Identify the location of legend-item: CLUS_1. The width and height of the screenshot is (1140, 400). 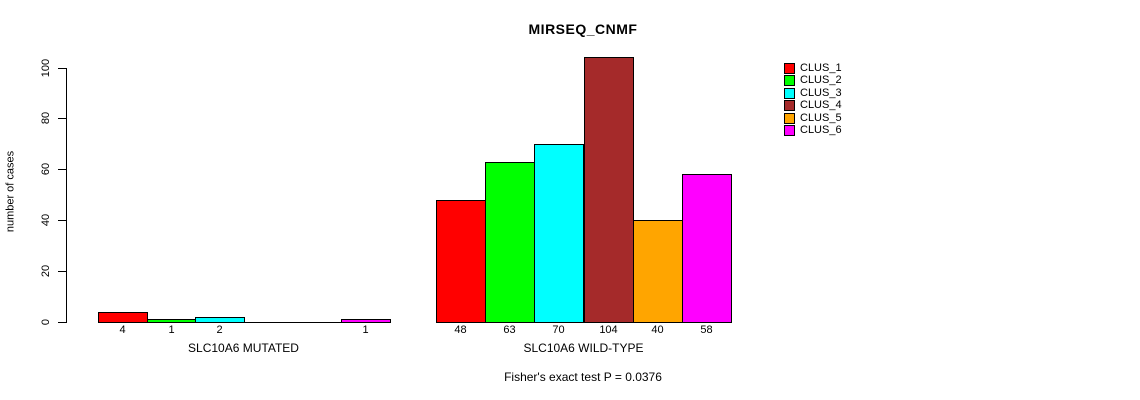
(813, 68).